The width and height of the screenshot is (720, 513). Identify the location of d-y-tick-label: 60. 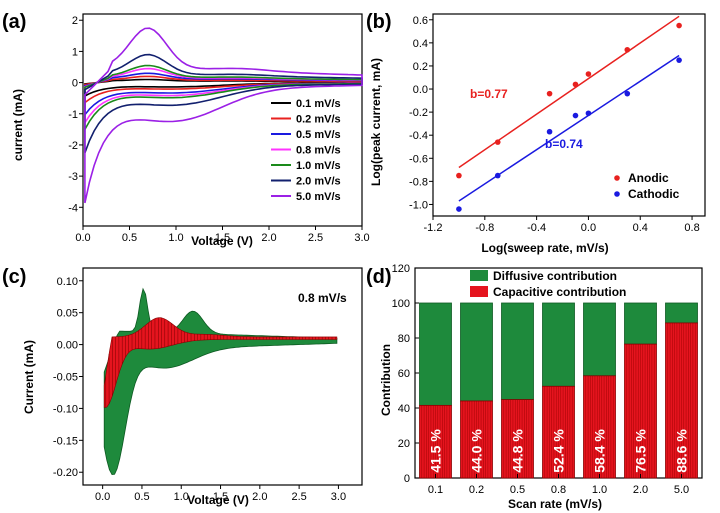
(404, 374).